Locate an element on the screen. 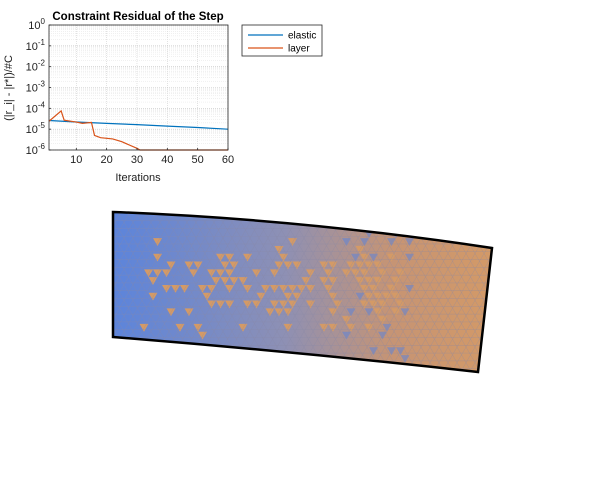 This screenshot has height=500, width=600. y-tick-label: 10⁻⁴ is located at coordinates (36, 107).